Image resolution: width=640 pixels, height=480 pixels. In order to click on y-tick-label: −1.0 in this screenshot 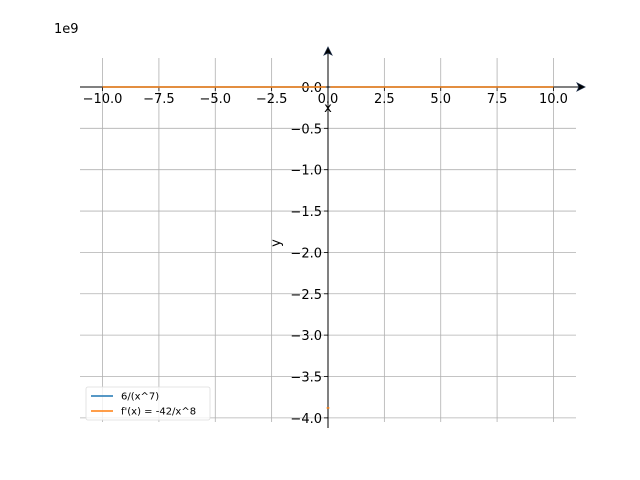, I will do `click(306, 171)`.